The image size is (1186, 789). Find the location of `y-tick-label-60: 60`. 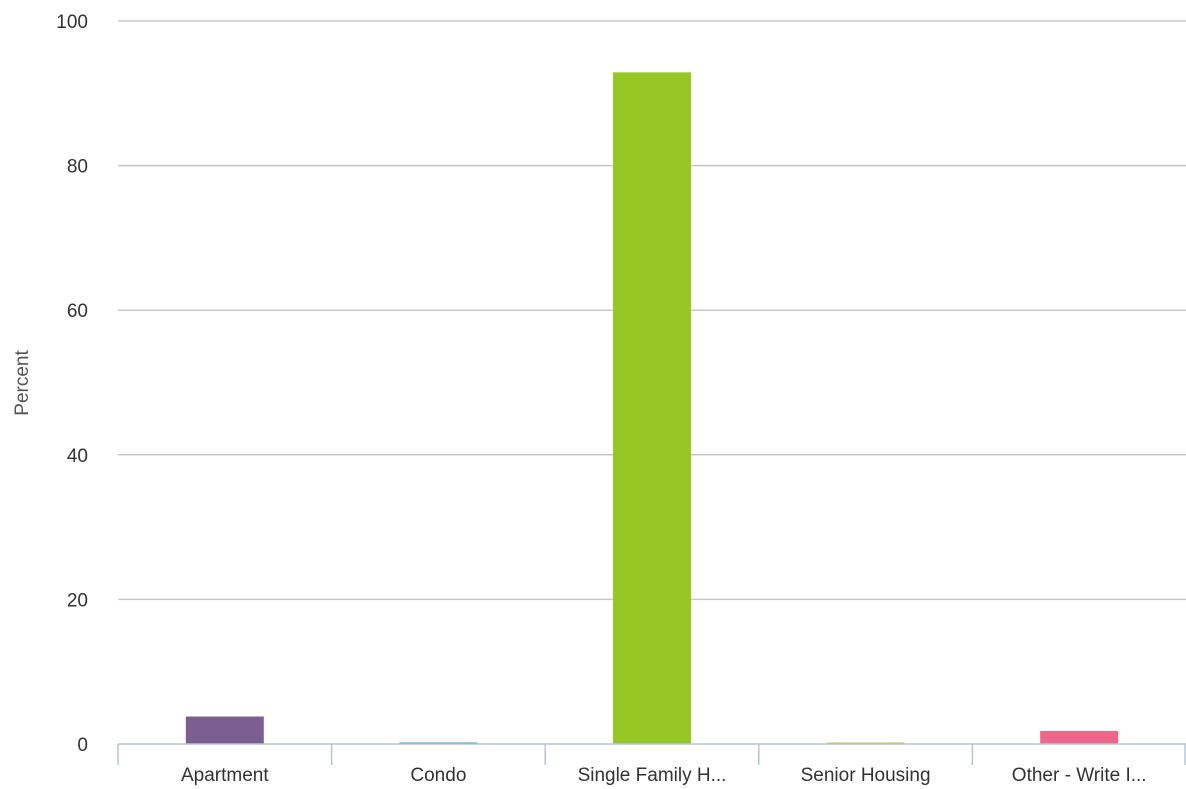

y-tick-label-60: 60 is located at coordinates (77, 311).